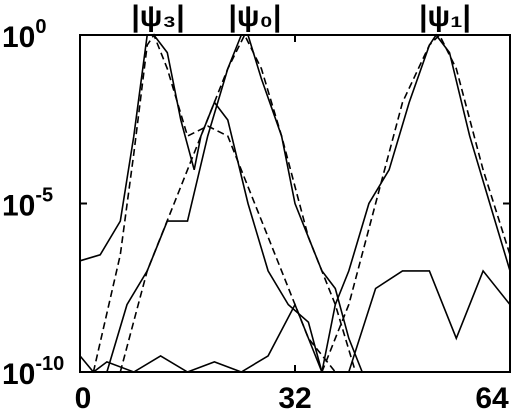 The width and height of the screenshot is (525, 412). Describe the element at coordinates (44, 196) in the screenshot. I see `y-tick-exponent: -5` at that location.